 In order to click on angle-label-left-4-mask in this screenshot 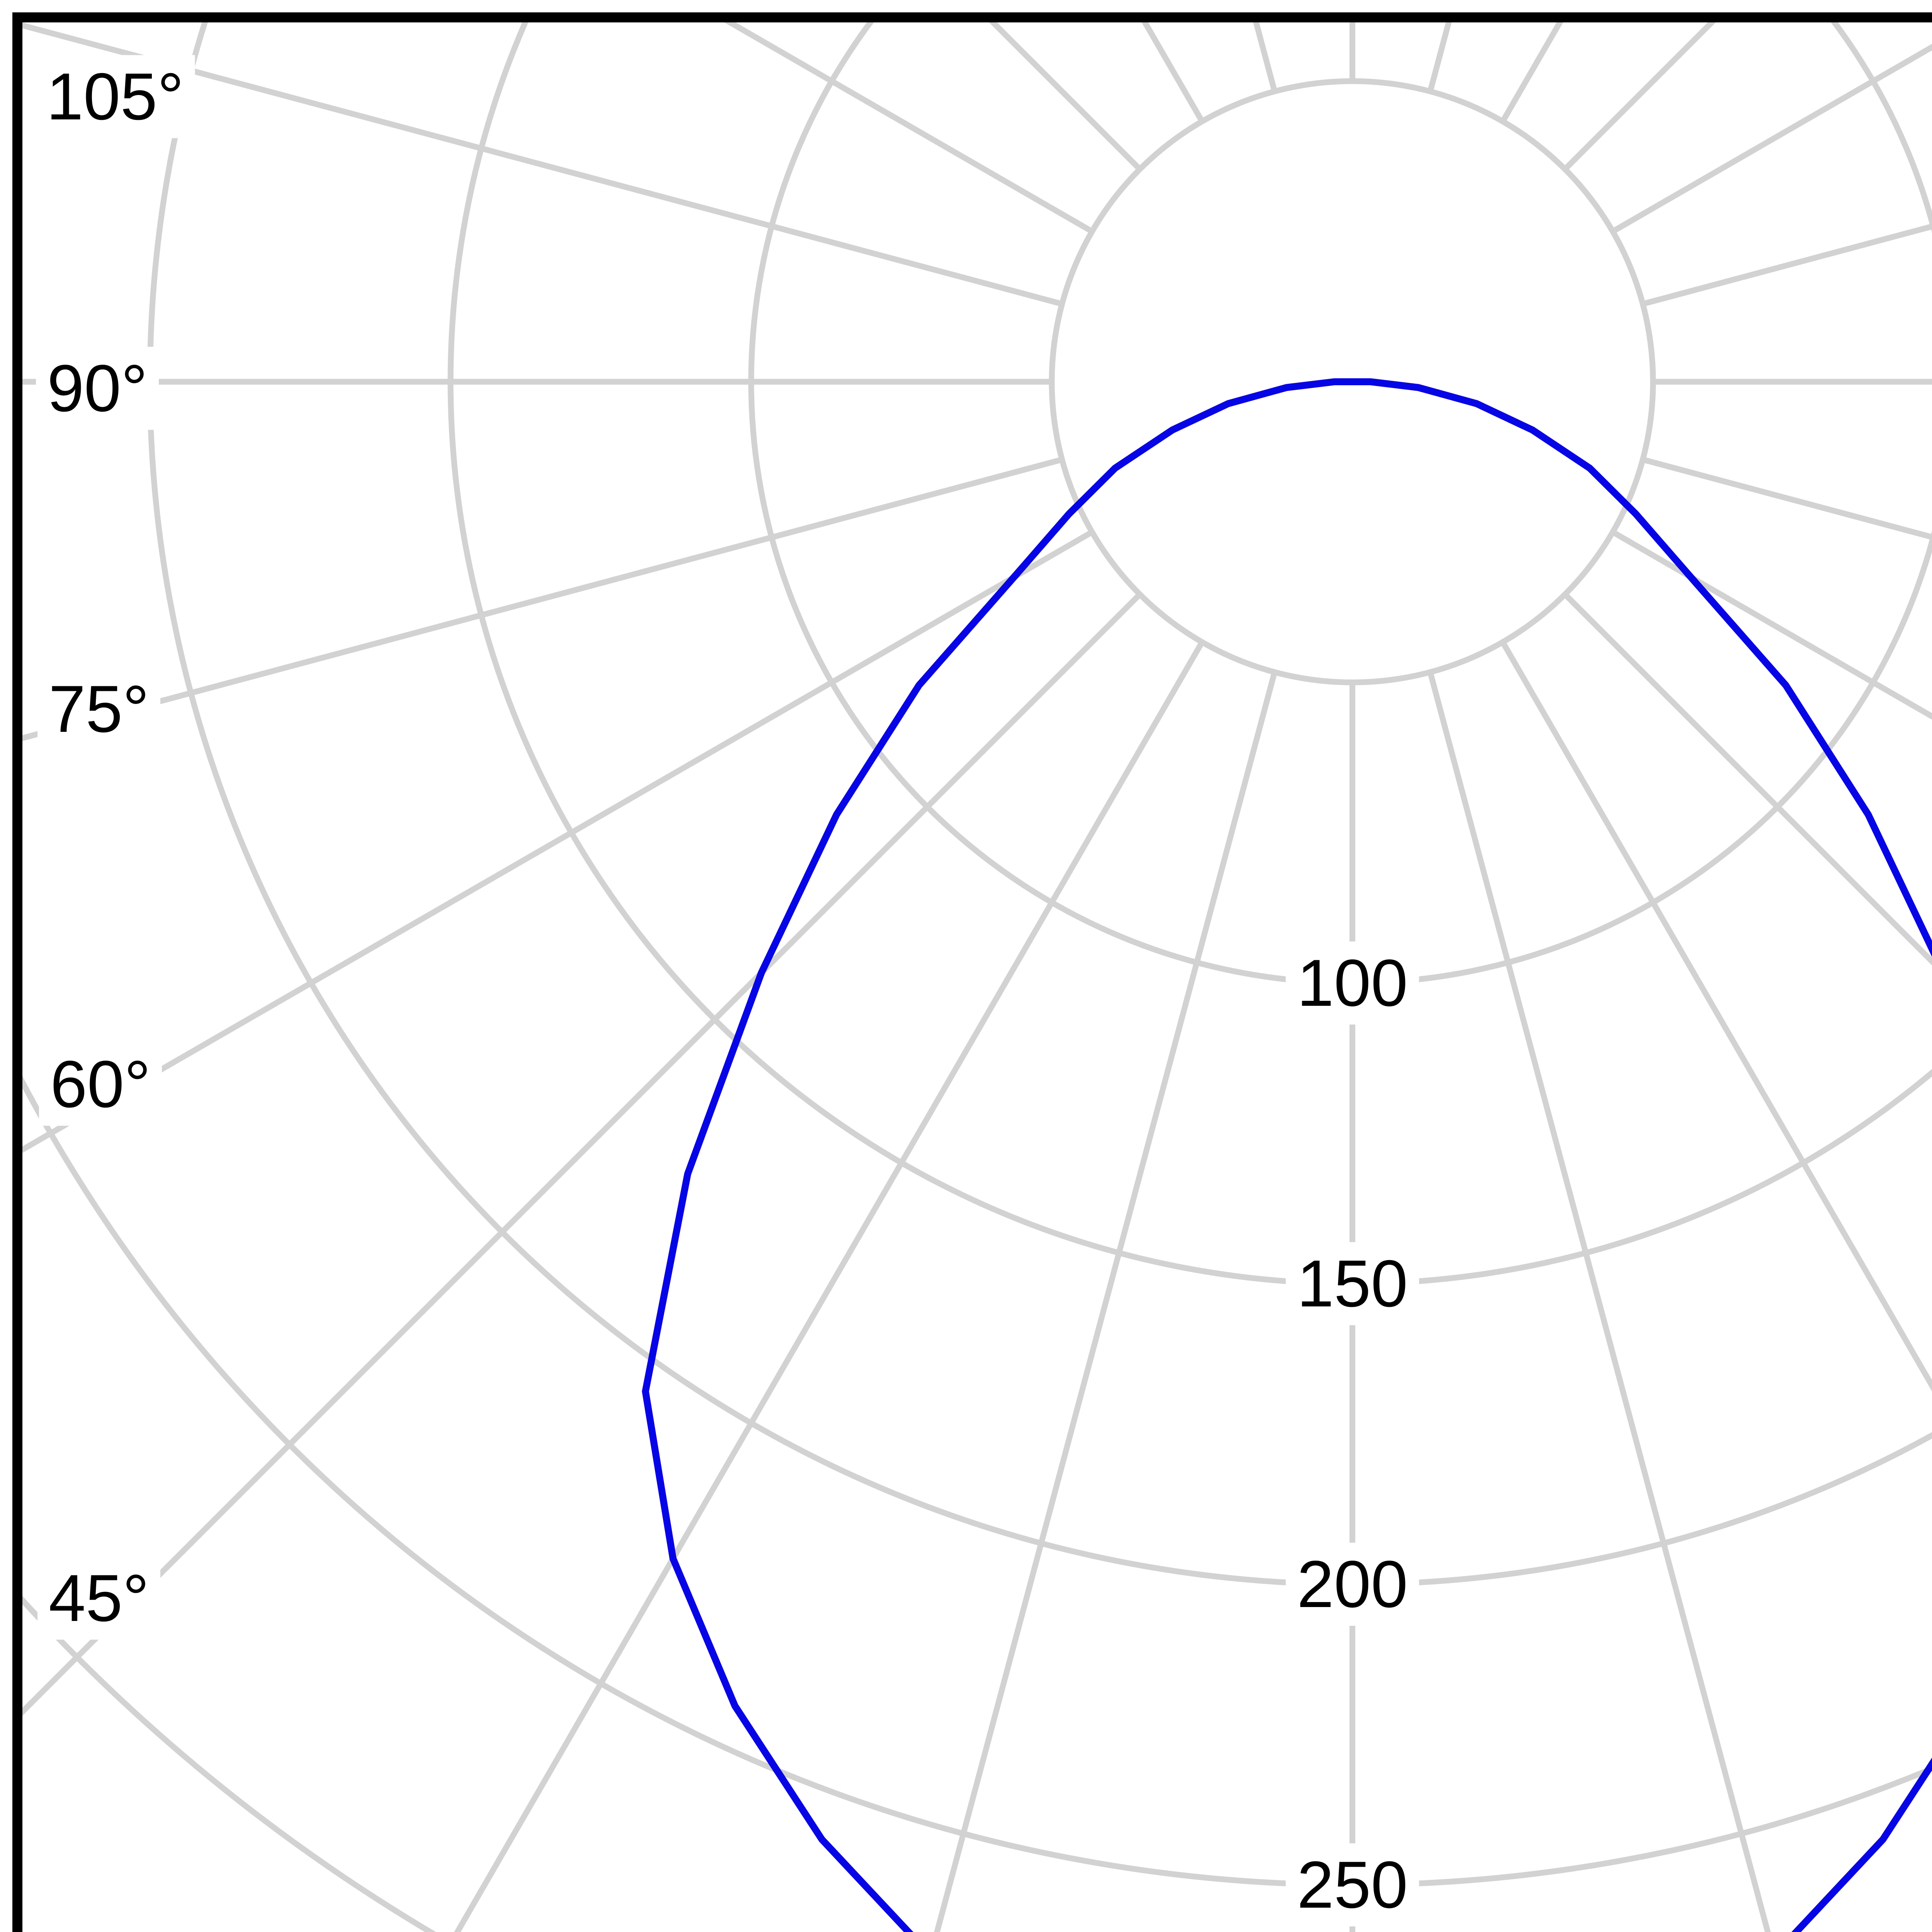, I will do `click(98, 1598)`.